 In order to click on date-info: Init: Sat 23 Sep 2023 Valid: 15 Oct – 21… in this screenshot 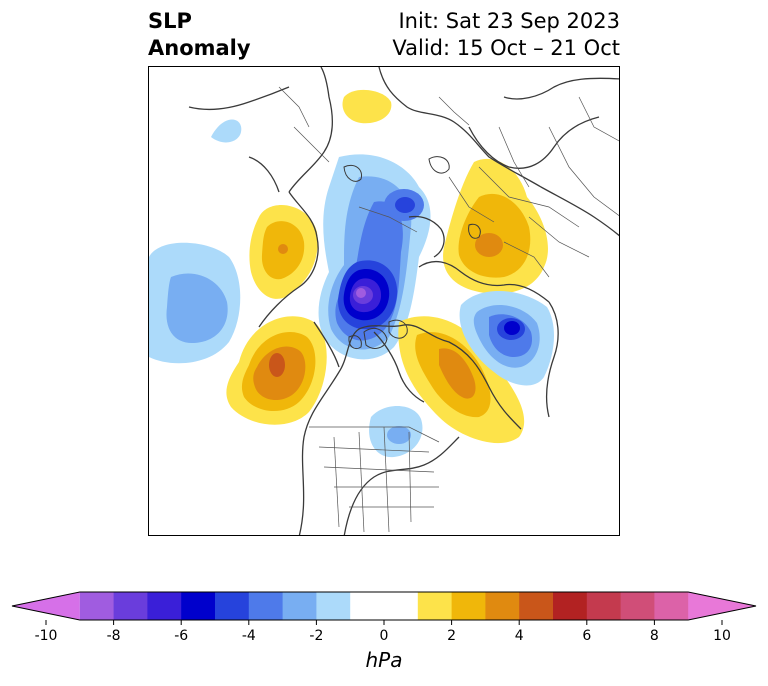, I will do `click(506, 35)`.